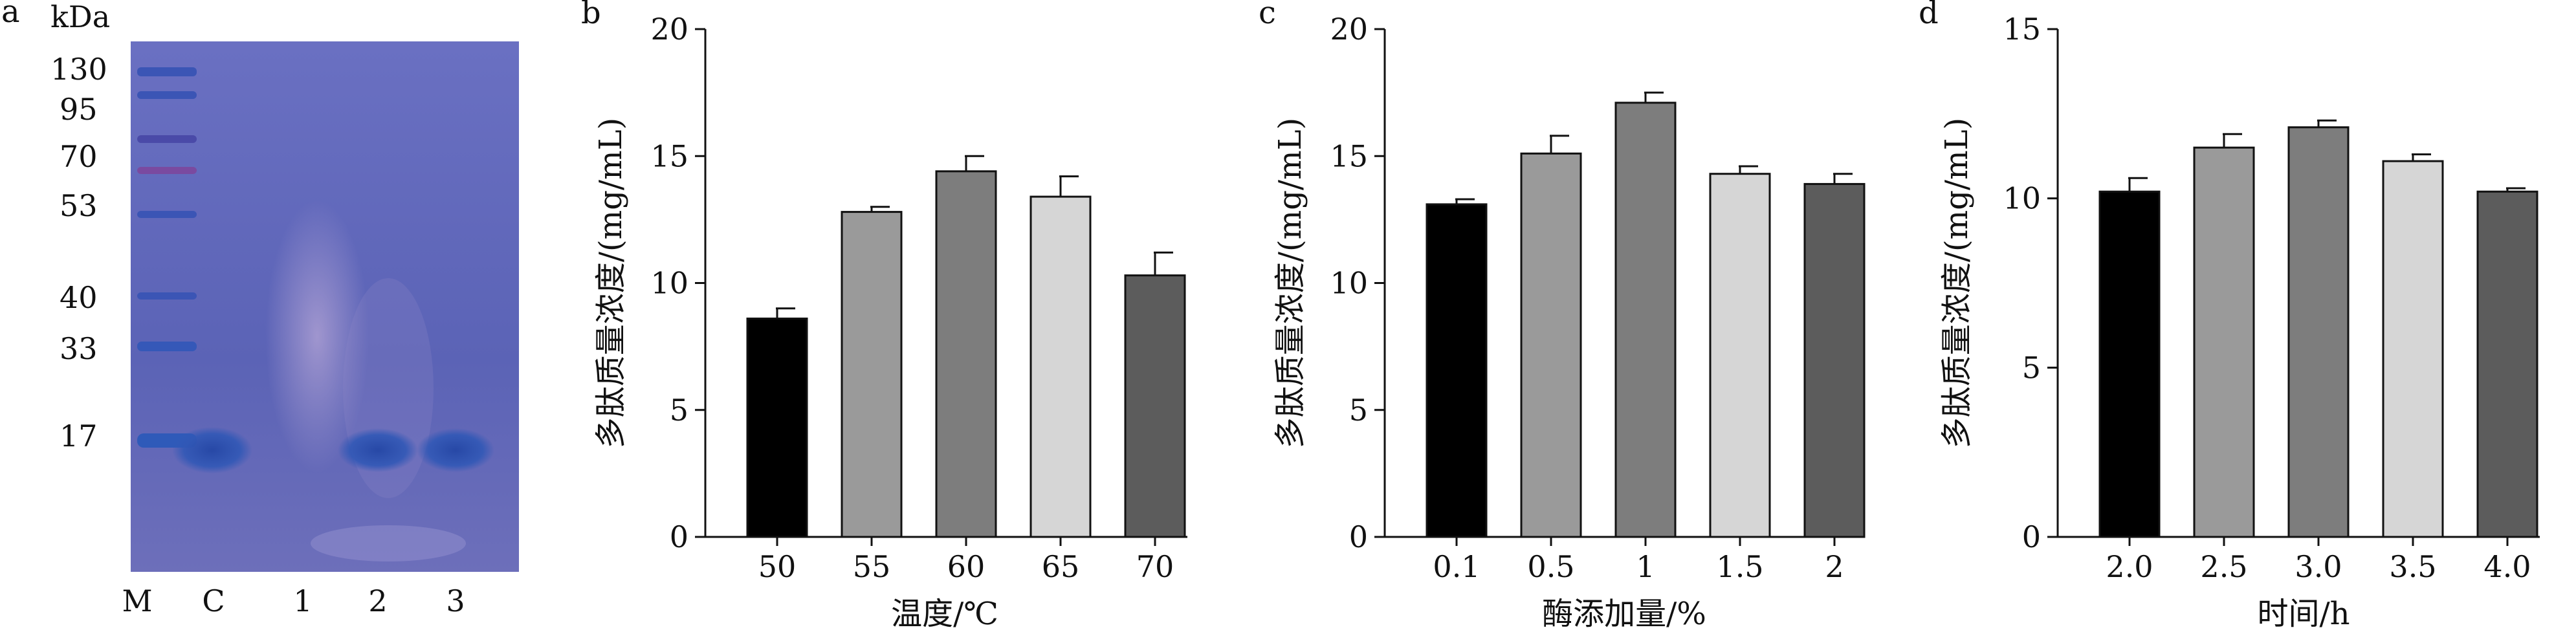  What do you see at coordinates (79, 436) in the screenshot?
I see `marker-label: 17` at bounding box center [79, 436].